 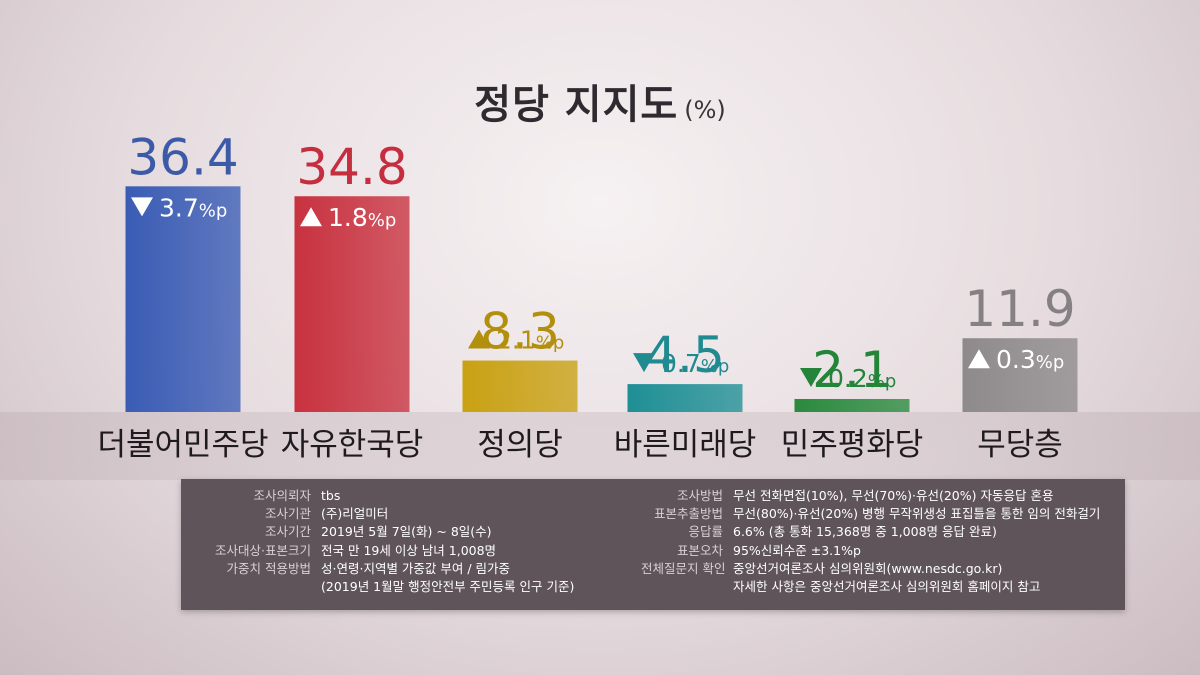 I want to click on survey-info-label: 조사의뢰자, so click(x=282, y=495).